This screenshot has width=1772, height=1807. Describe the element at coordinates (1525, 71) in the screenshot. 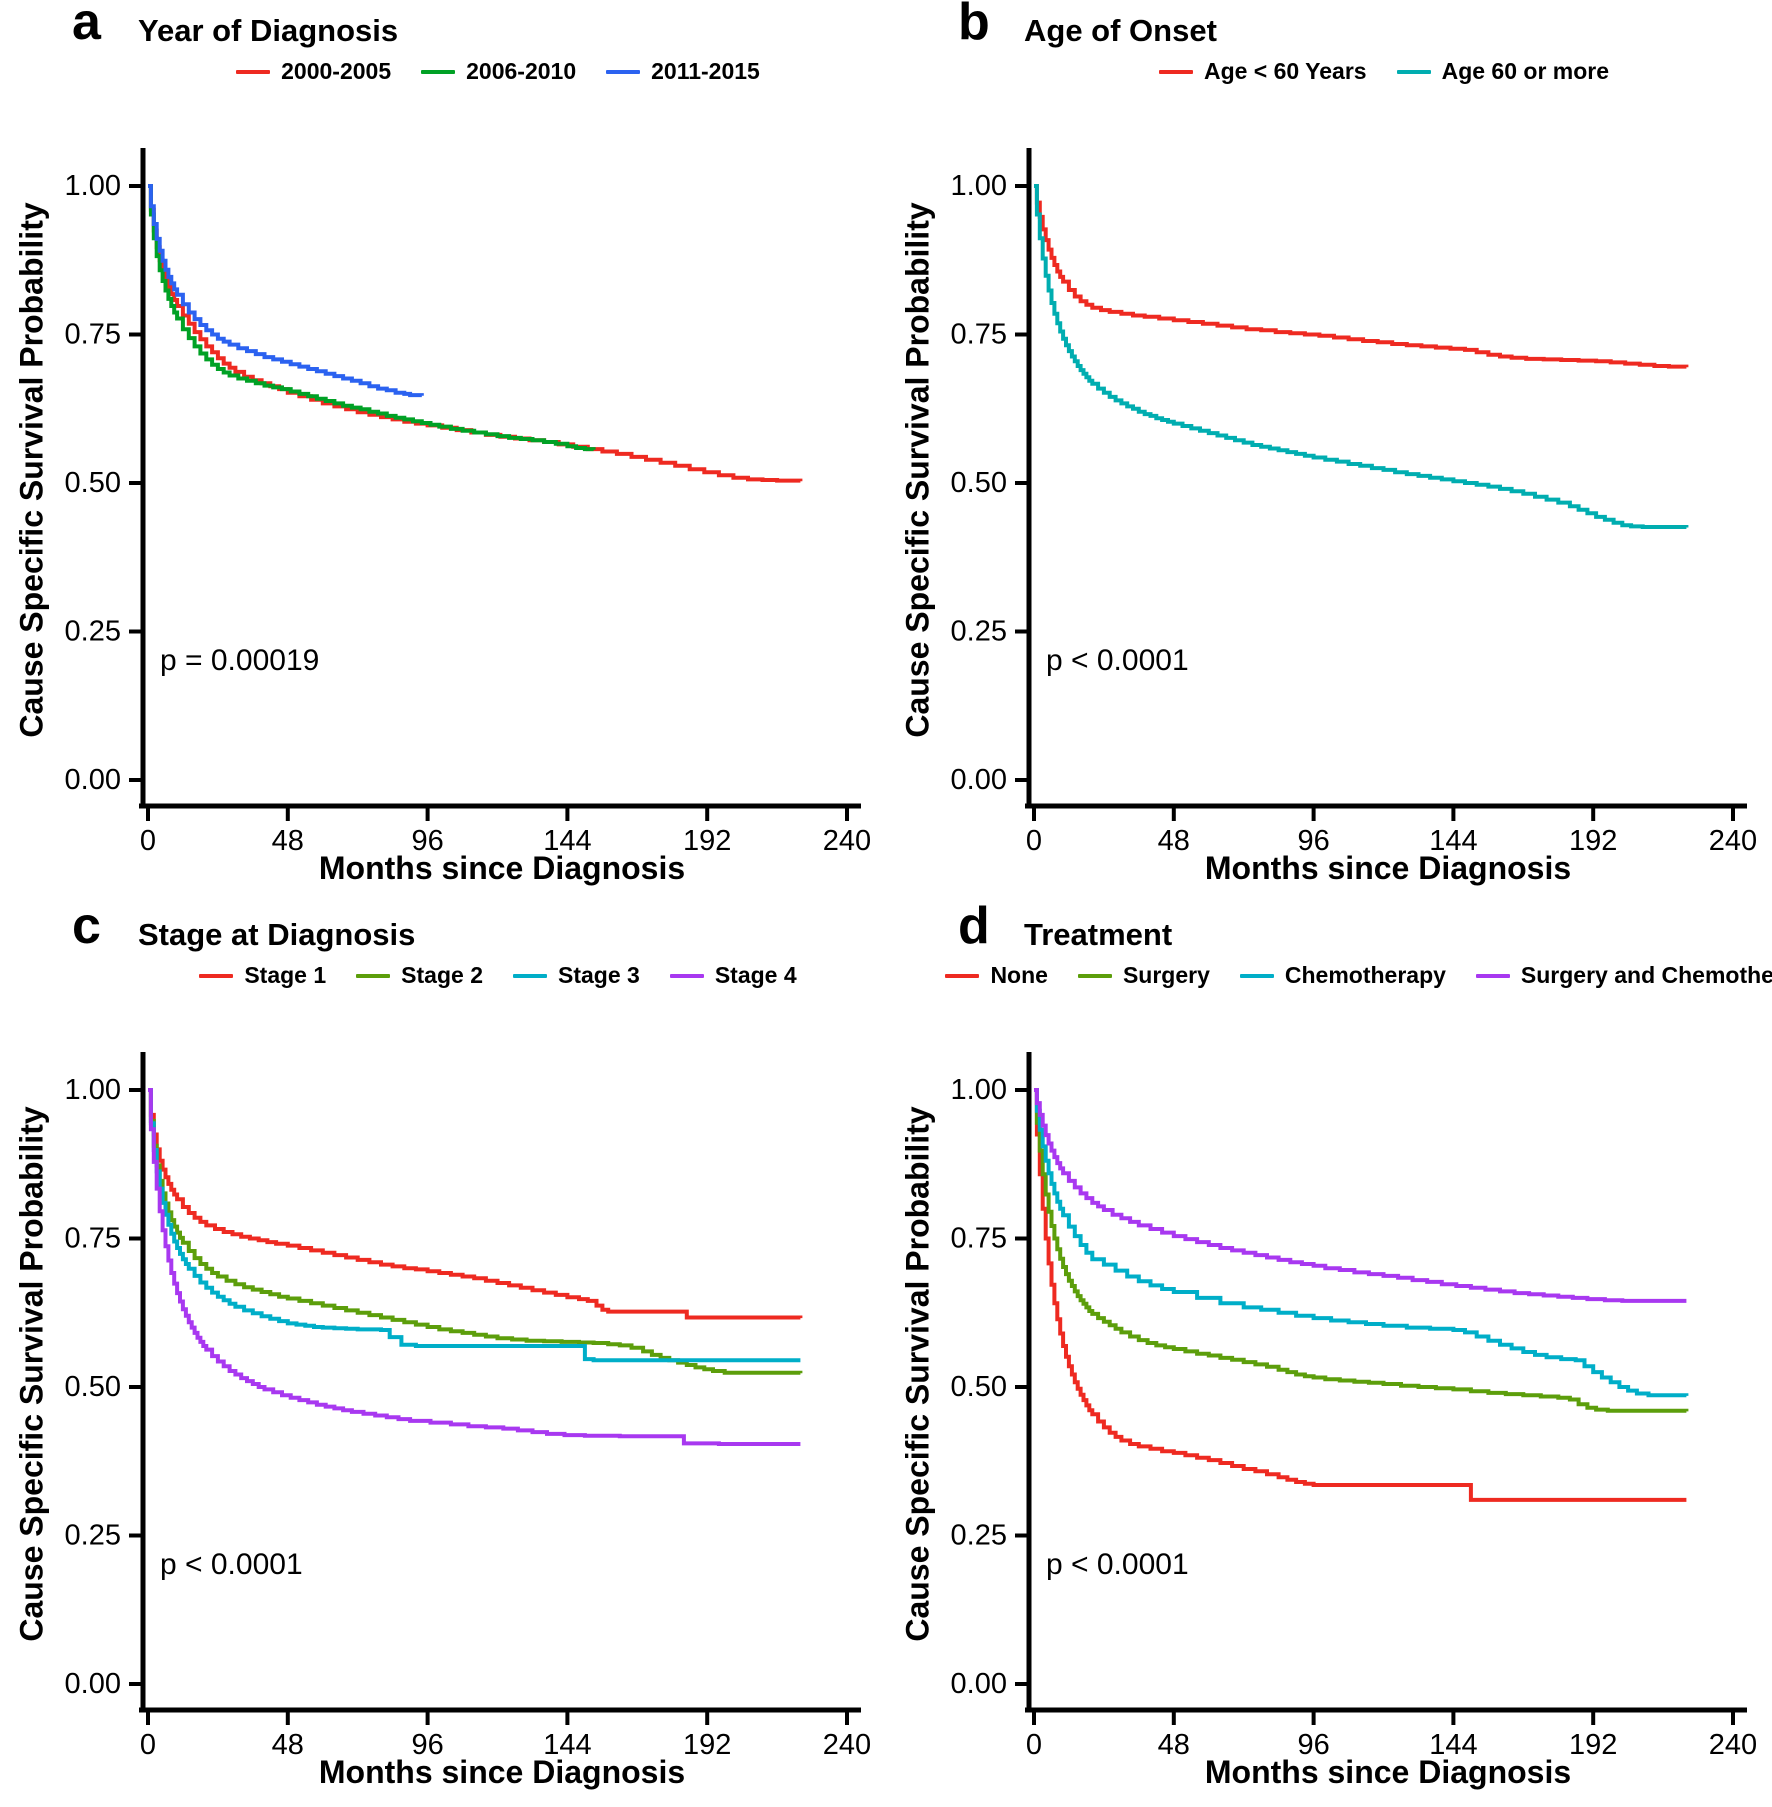

I see `legend-label: Age 60 or more` at that location.